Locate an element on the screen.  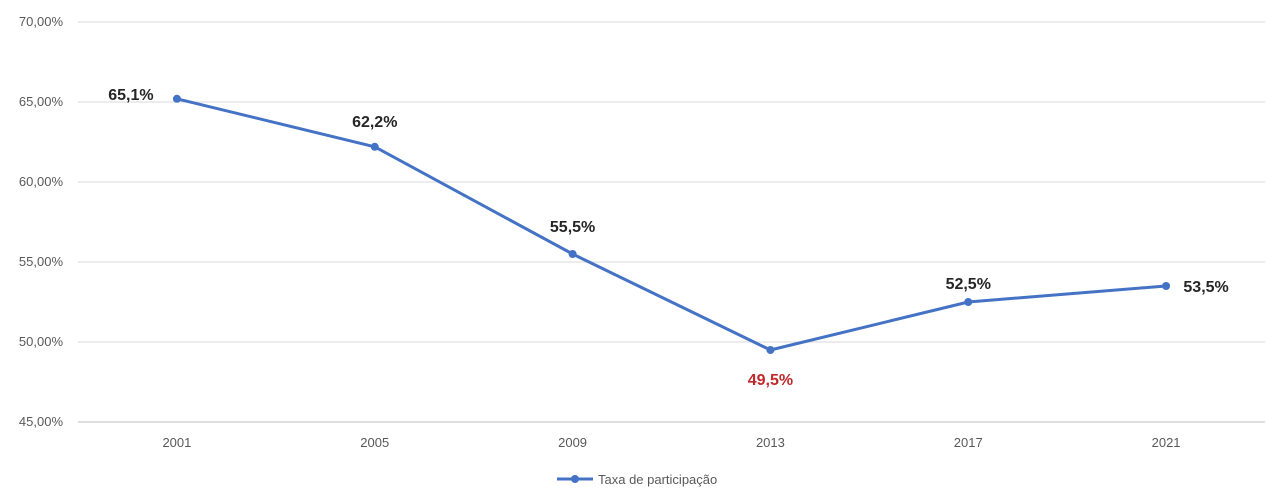
y-tick-label: 50,00% is located at coordinates (41, 341).